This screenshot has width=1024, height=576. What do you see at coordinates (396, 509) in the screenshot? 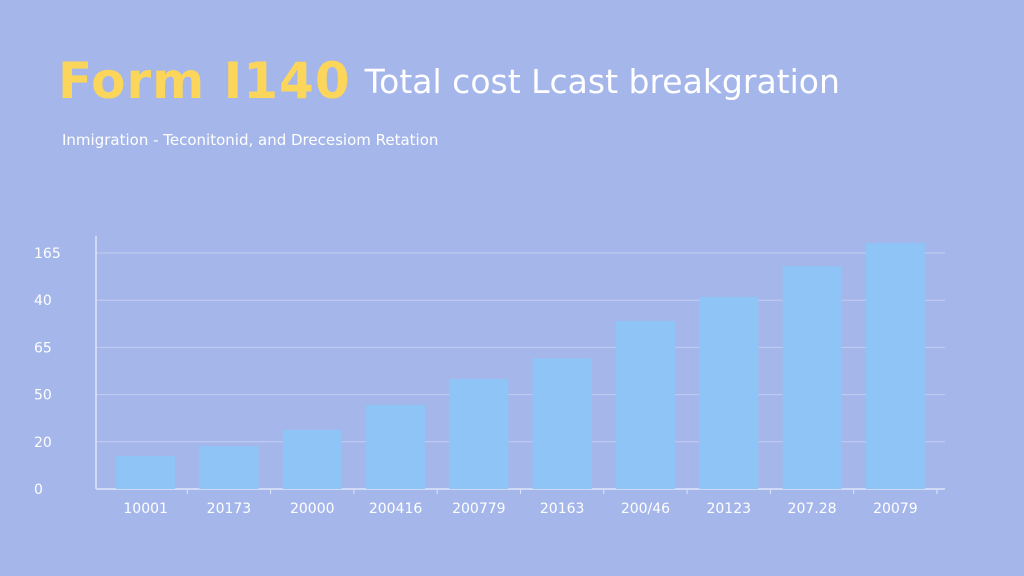
I see `x-tick-label: 200416` at bounding box center [396, 509].